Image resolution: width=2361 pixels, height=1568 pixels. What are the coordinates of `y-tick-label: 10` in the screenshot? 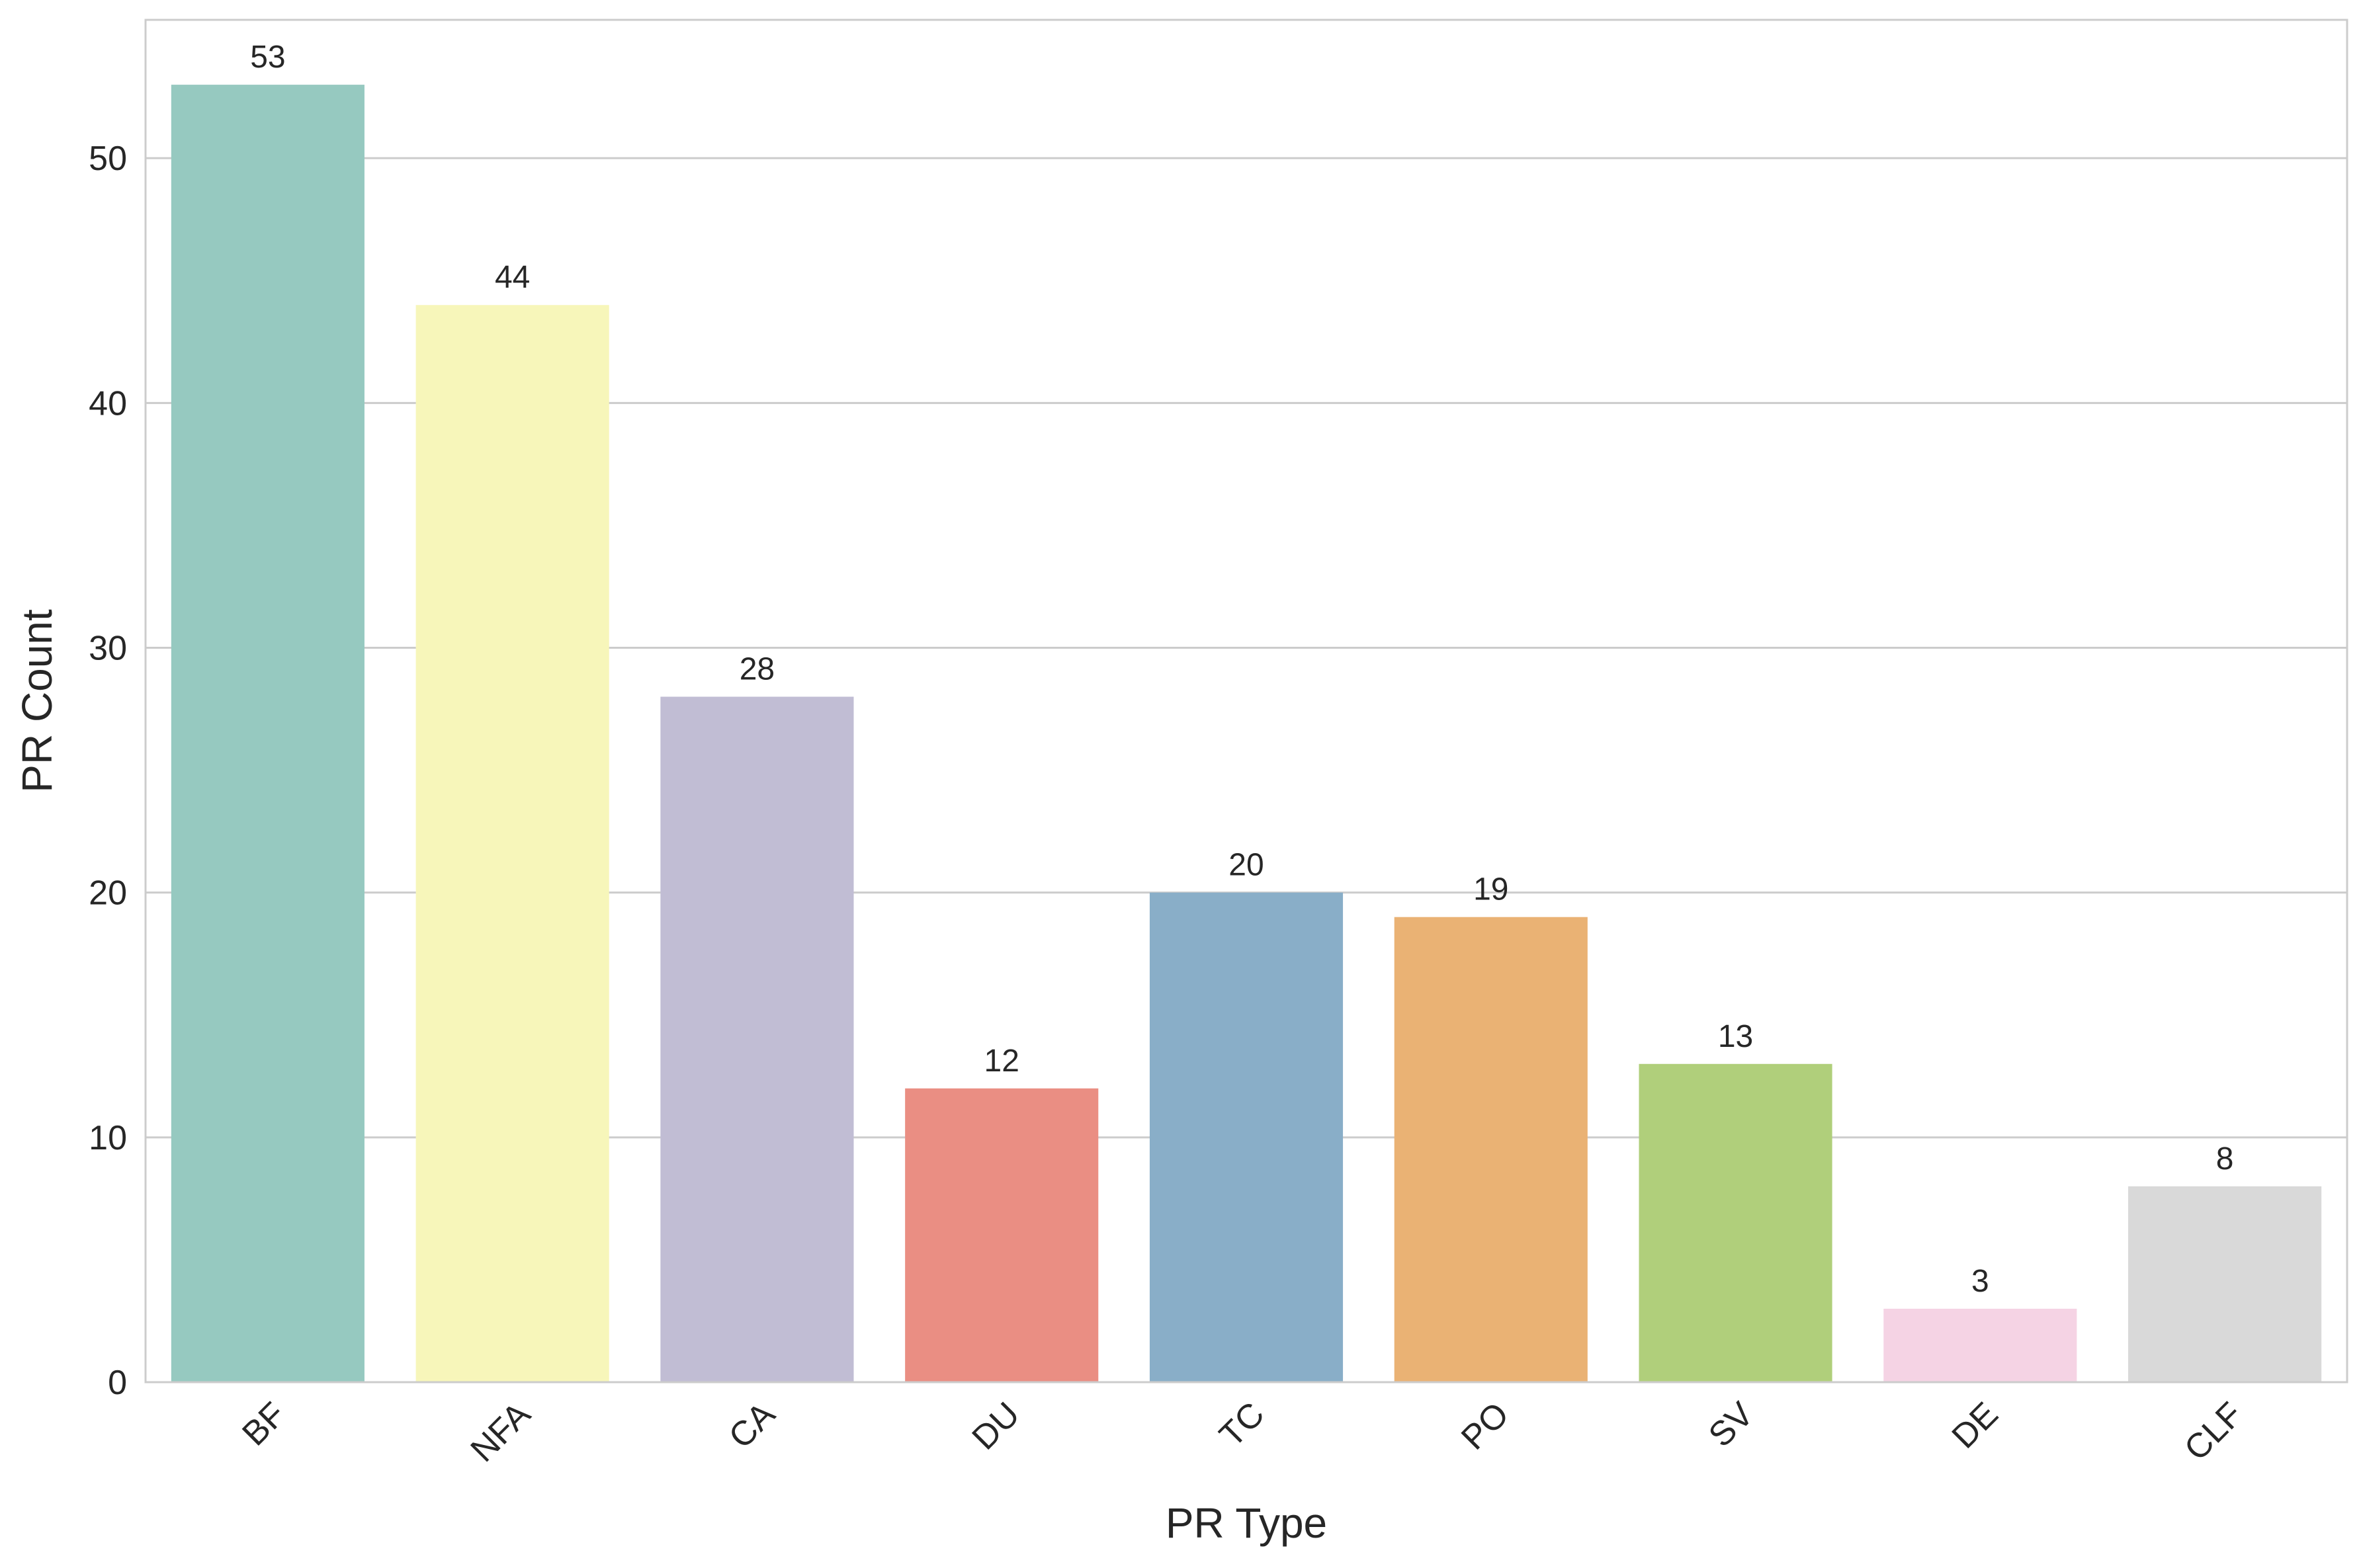 It's located at (108, 1138).